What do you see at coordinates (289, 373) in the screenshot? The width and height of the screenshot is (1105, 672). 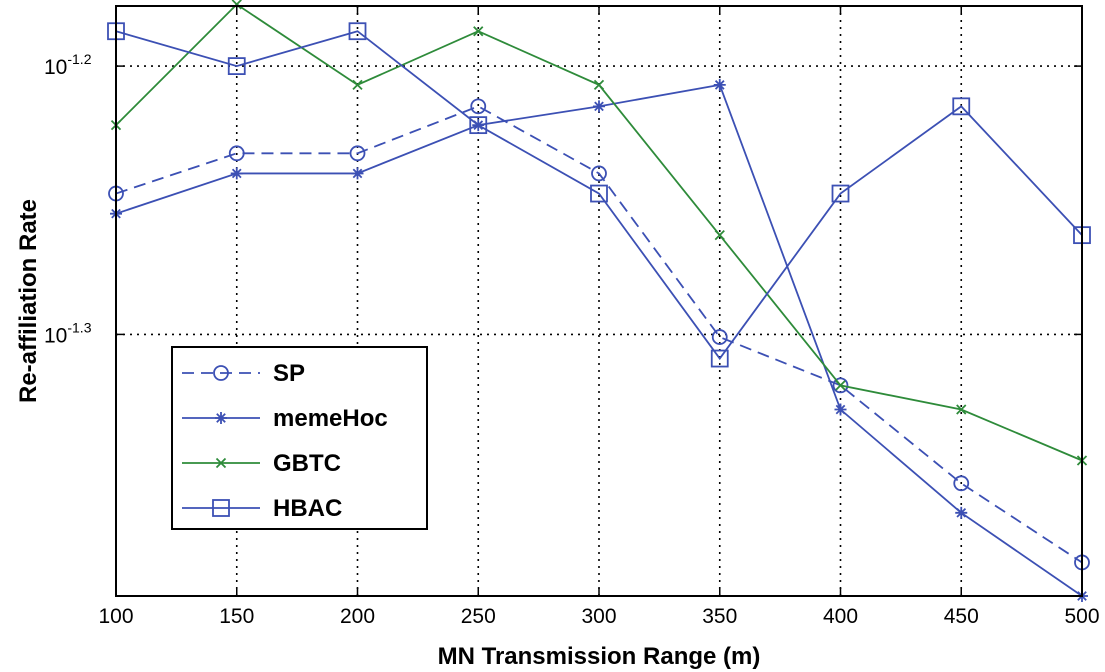 I see `legend-label: SP` at bounding box center [289, 373].